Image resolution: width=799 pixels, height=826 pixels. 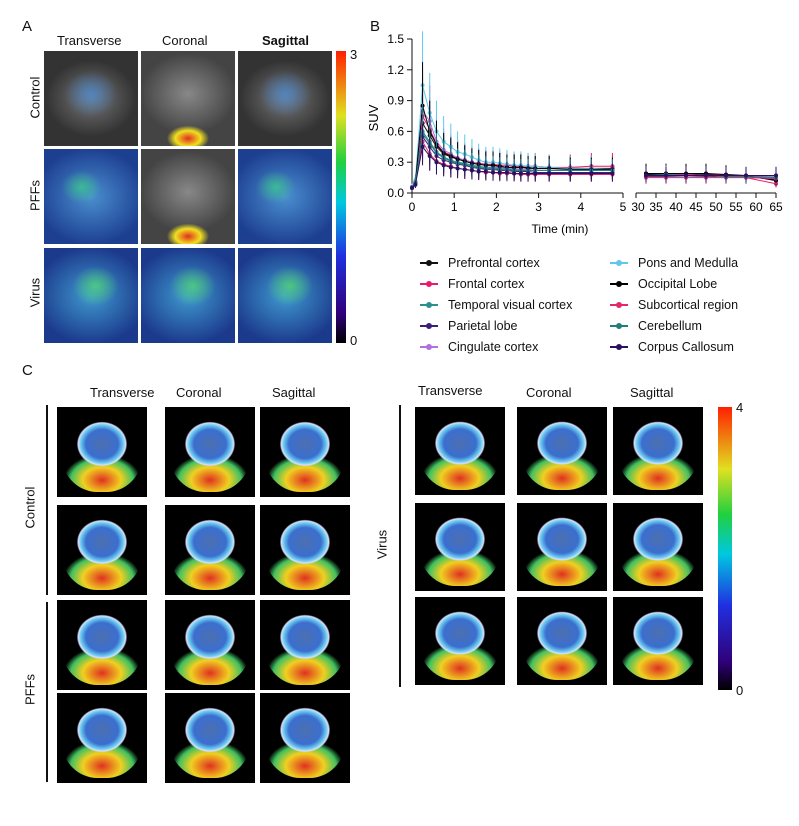 I want to click on x-tick-label: 35, so click(x=656, y=207).